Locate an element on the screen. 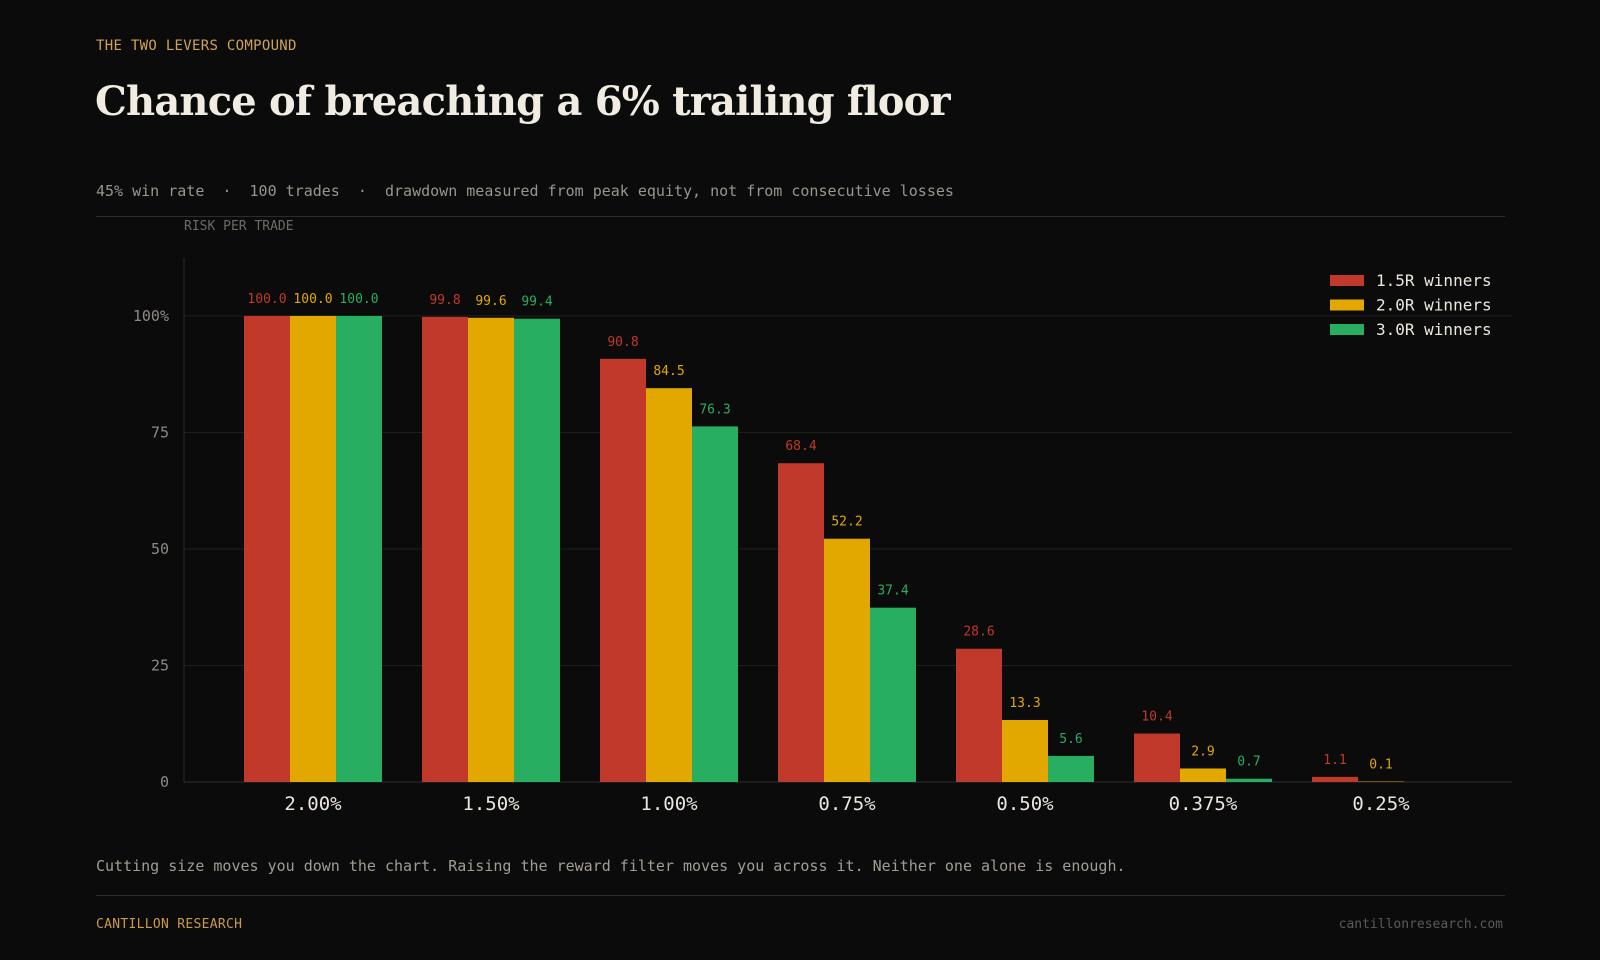  footer-url: cantillonresearch.com is located at coordinates (1420, 924).